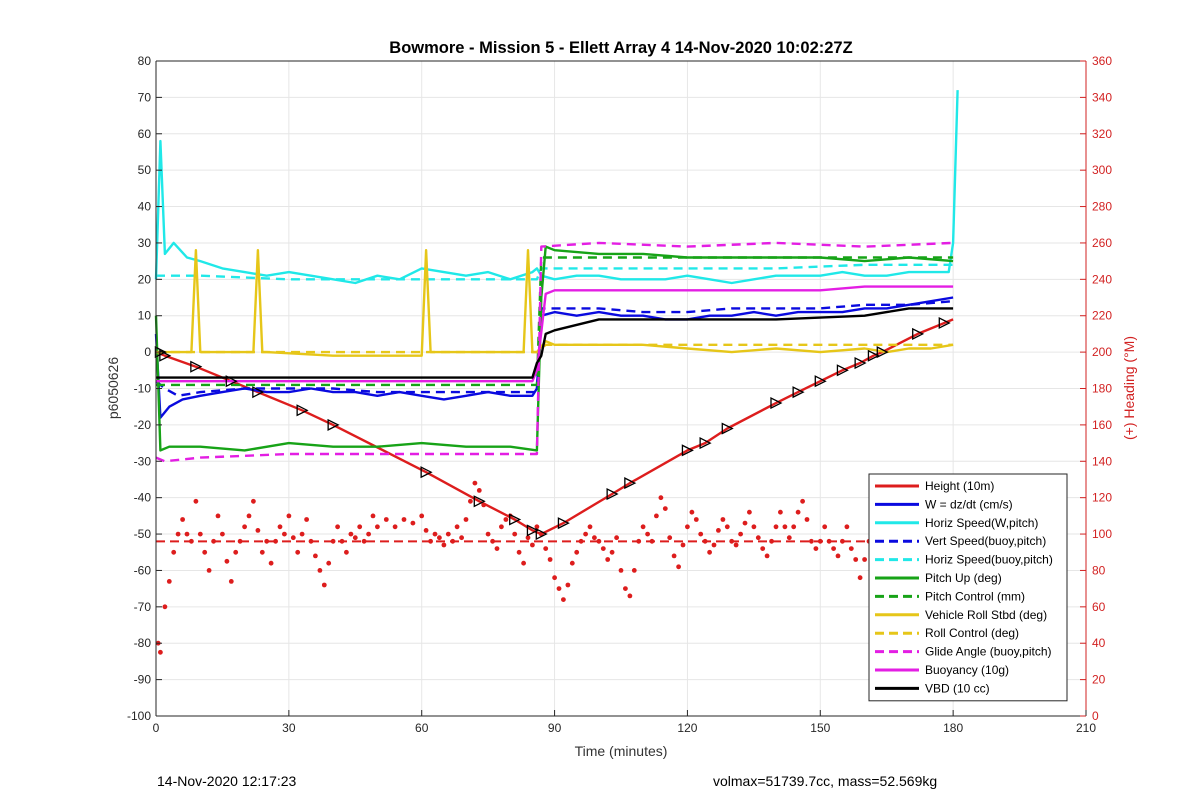 The width and height of the screenshot is (1200, 804). What do you see at coordinates (687, 728) in the screenshot?
I see `x-tick-label: 120` at bounding box center [687, 728].